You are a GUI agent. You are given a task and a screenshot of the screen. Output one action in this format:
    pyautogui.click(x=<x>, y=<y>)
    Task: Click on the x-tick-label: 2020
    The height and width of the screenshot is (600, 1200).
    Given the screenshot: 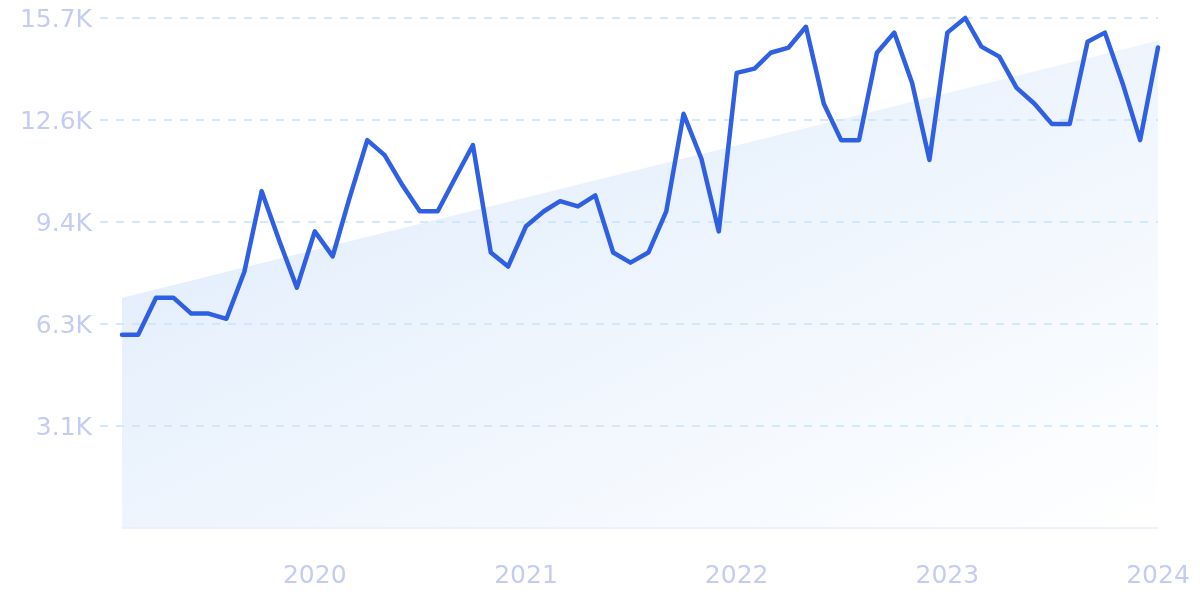 What is the action you would take?
    pyautogui.click(x=314, y=574)
    